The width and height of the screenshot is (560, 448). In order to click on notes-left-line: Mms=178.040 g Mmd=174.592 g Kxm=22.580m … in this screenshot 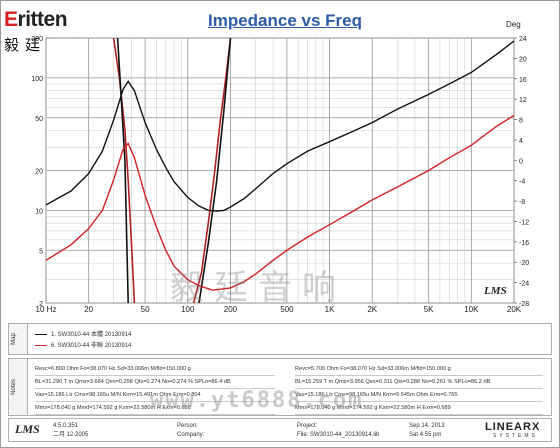, I will do `click(155, 408)`.